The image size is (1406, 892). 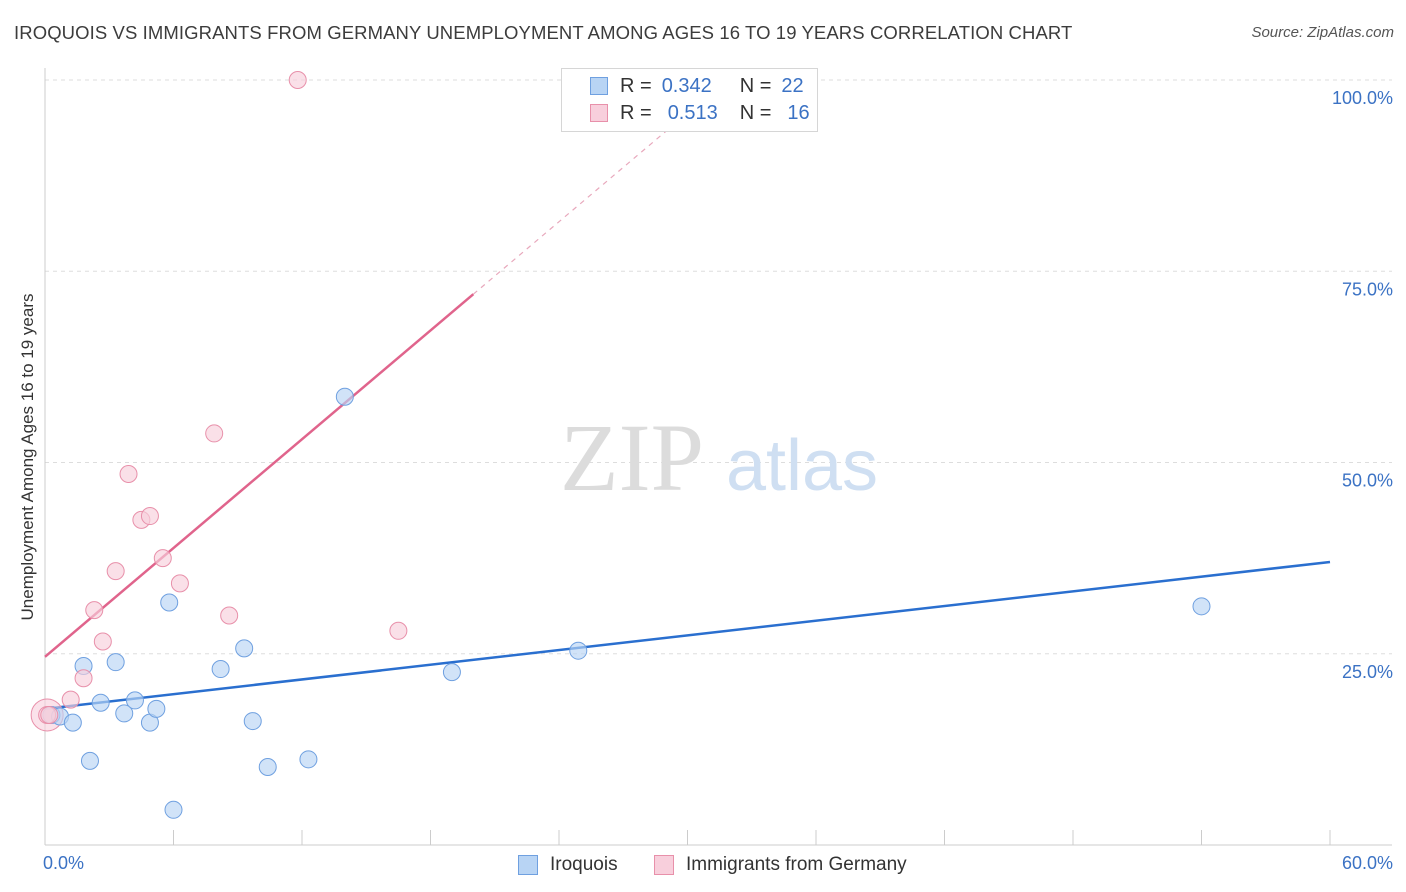 What do you see at coordinates (259, 475) in the screenshot?
I see `trend-line-germany` at bounding box center [259, 475].